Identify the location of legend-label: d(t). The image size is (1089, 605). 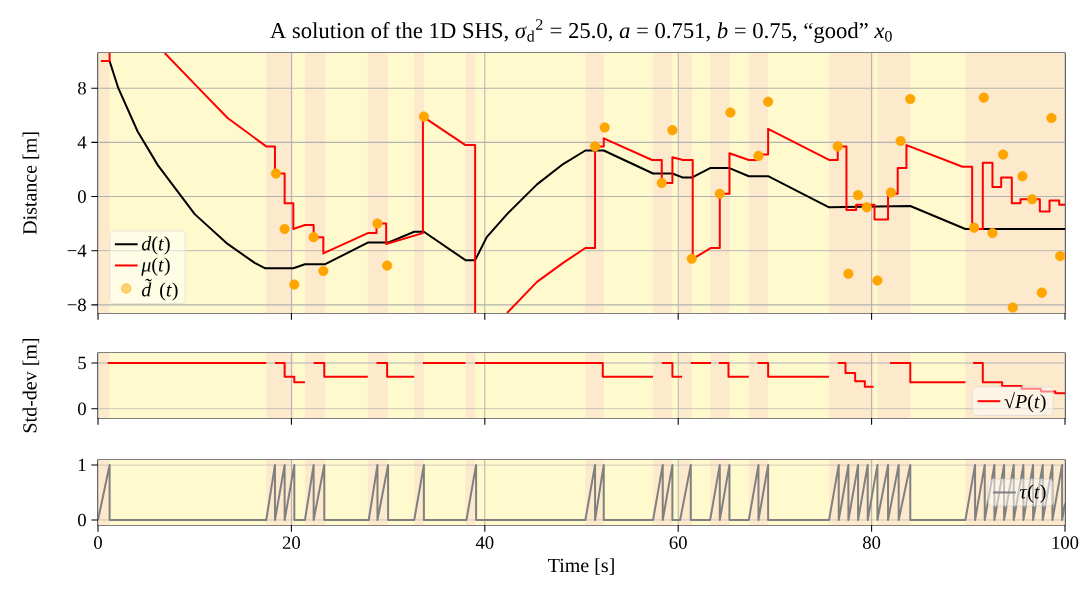
(155, 245).